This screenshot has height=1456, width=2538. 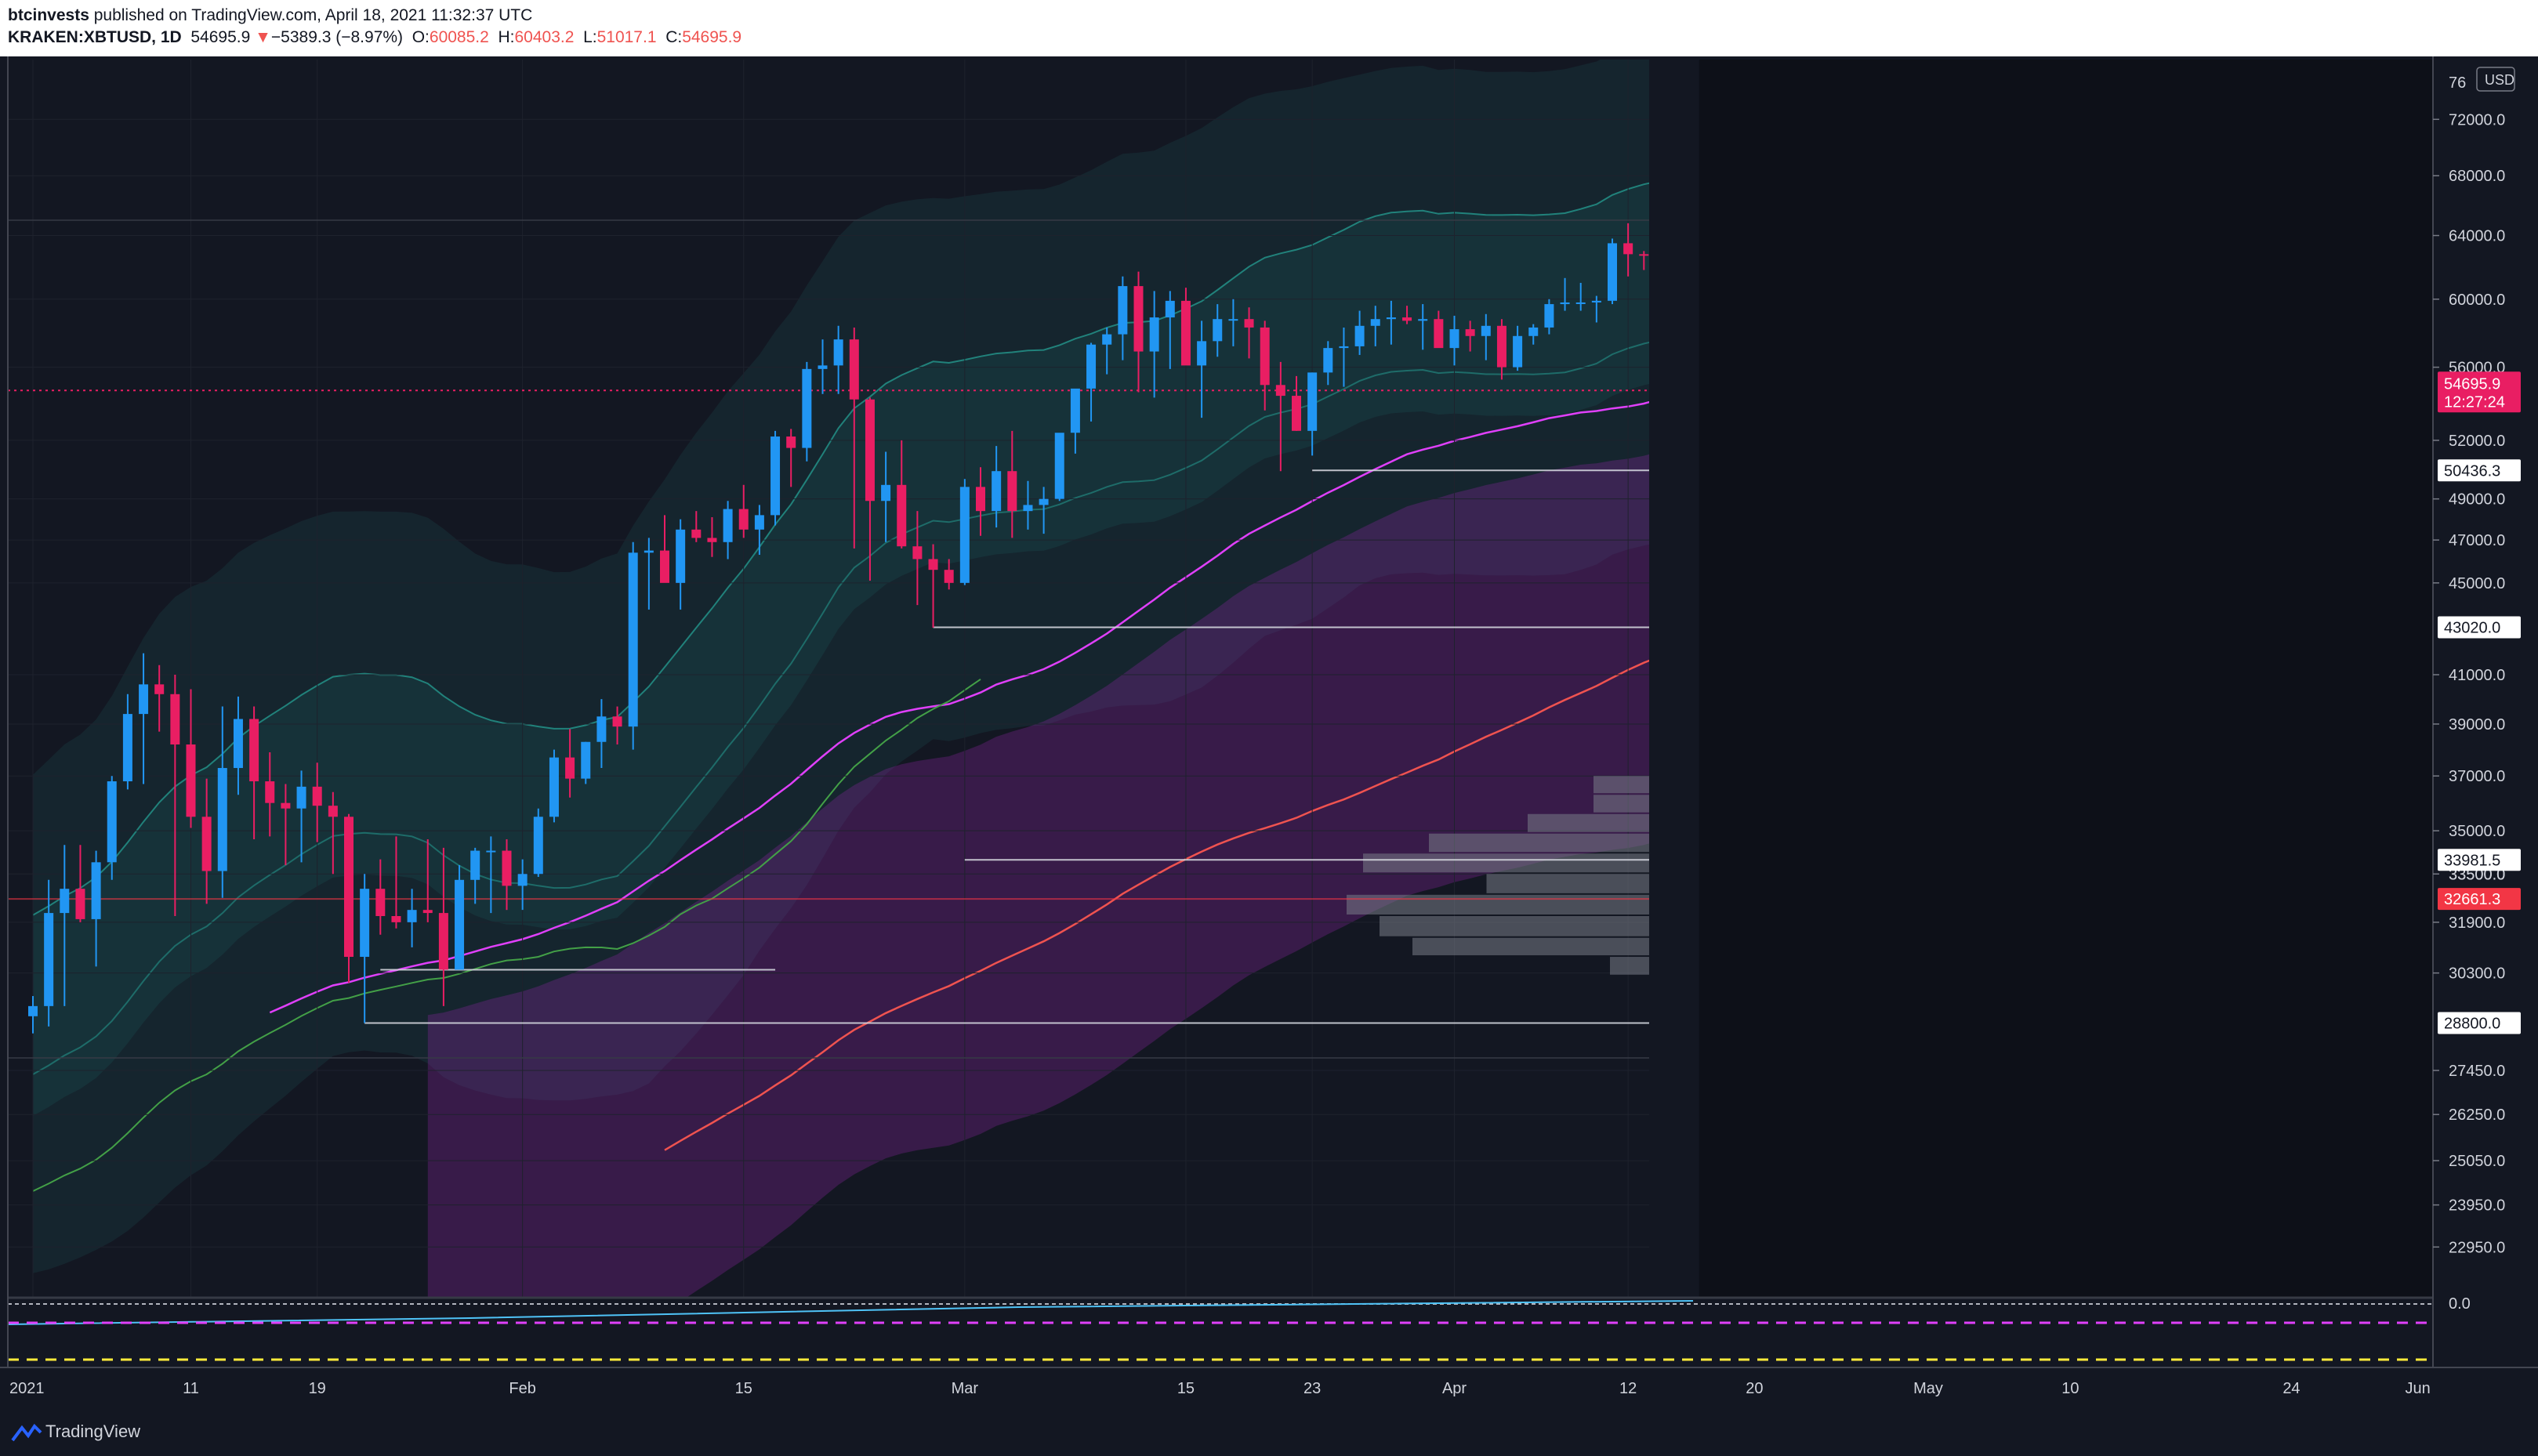 What do you see at coordinates (191, 1388) in the screenshot?
I see `x-tick-label: 11` at bounding box center [191, 1388].